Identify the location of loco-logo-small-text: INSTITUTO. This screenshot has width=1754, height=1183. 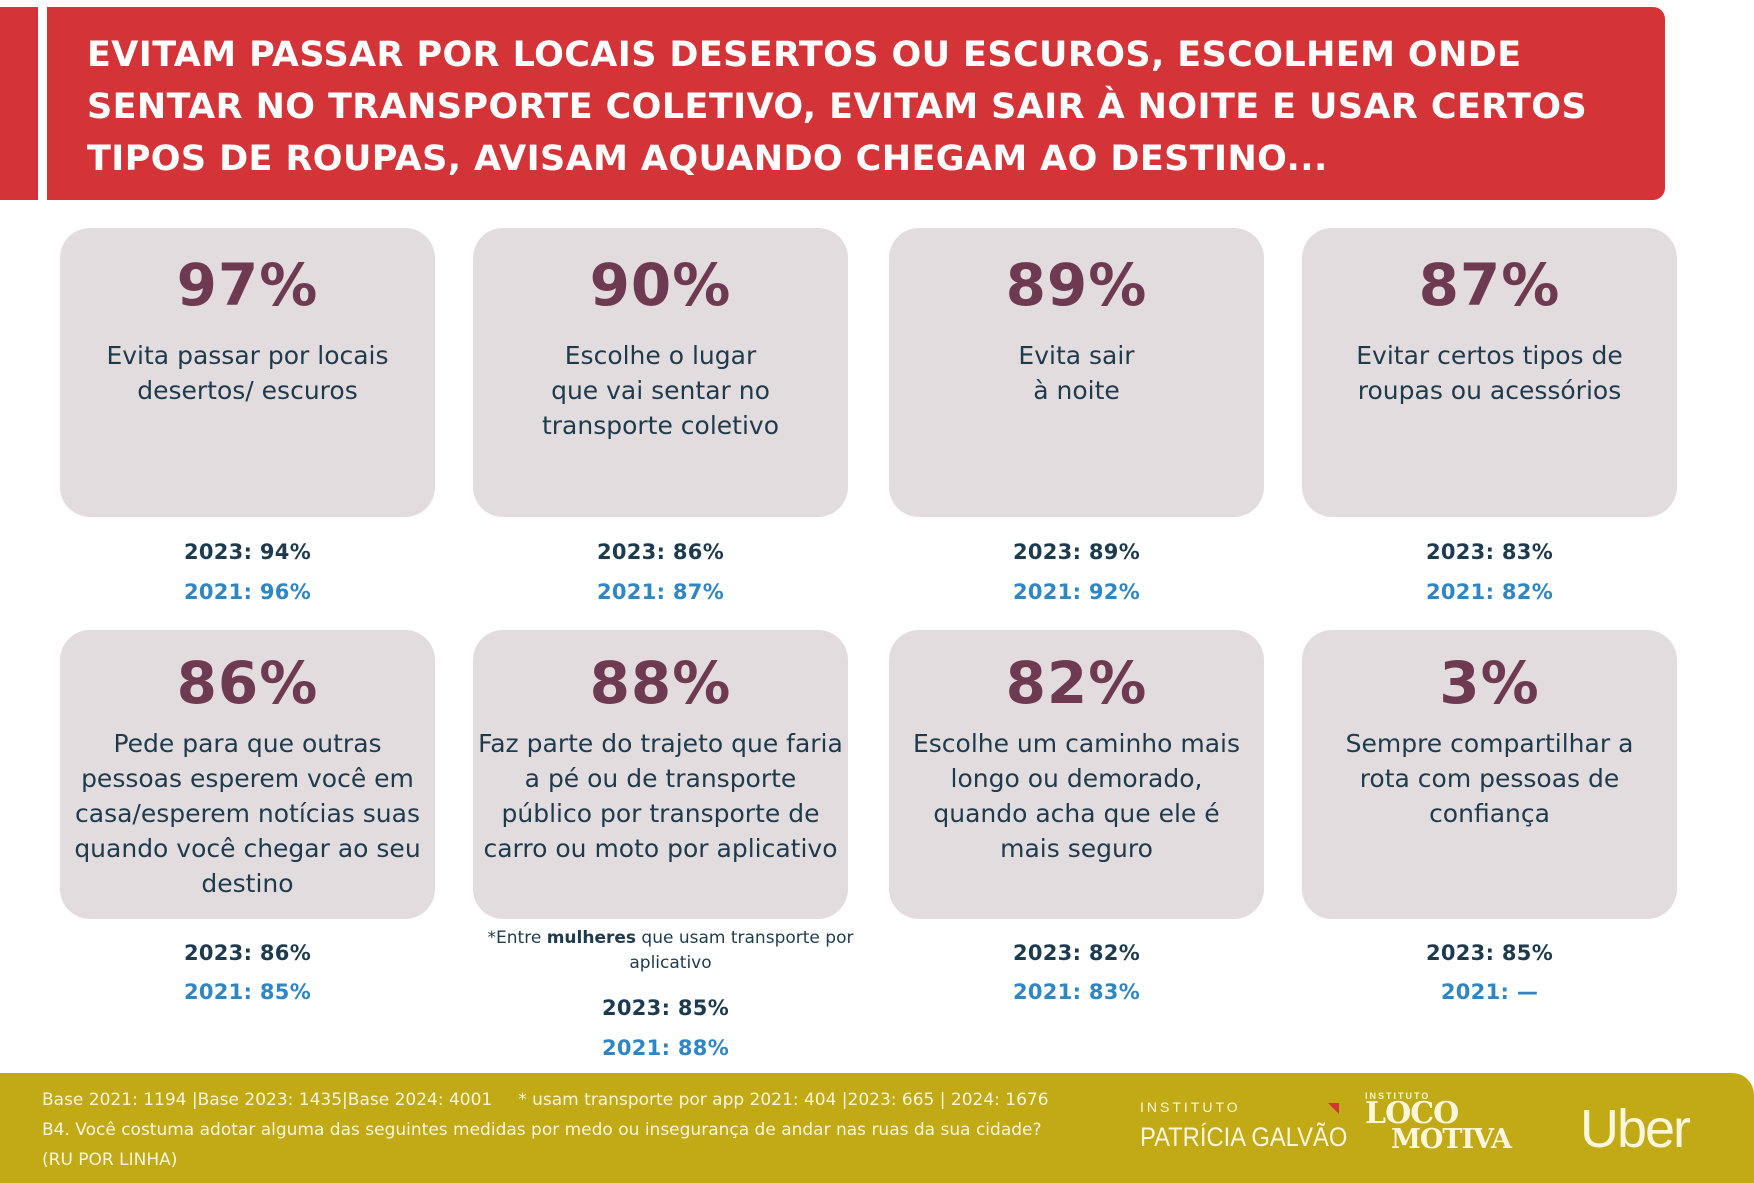
(1398, 1096).